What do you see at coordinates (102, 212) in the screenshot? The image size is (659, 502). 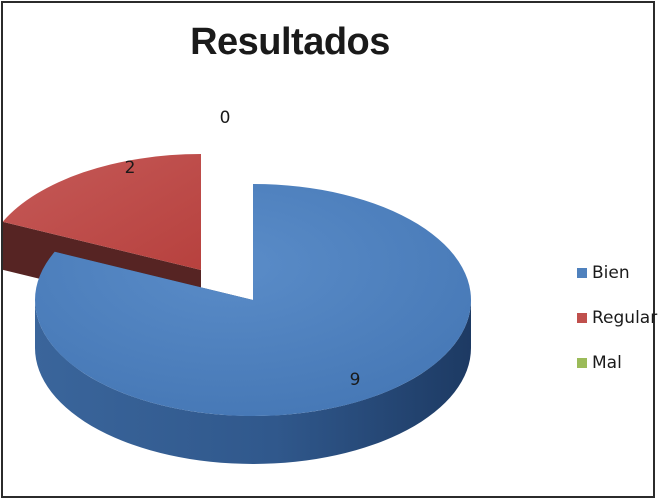 I see `slice-top-regular` at bounding box center [102, 212].